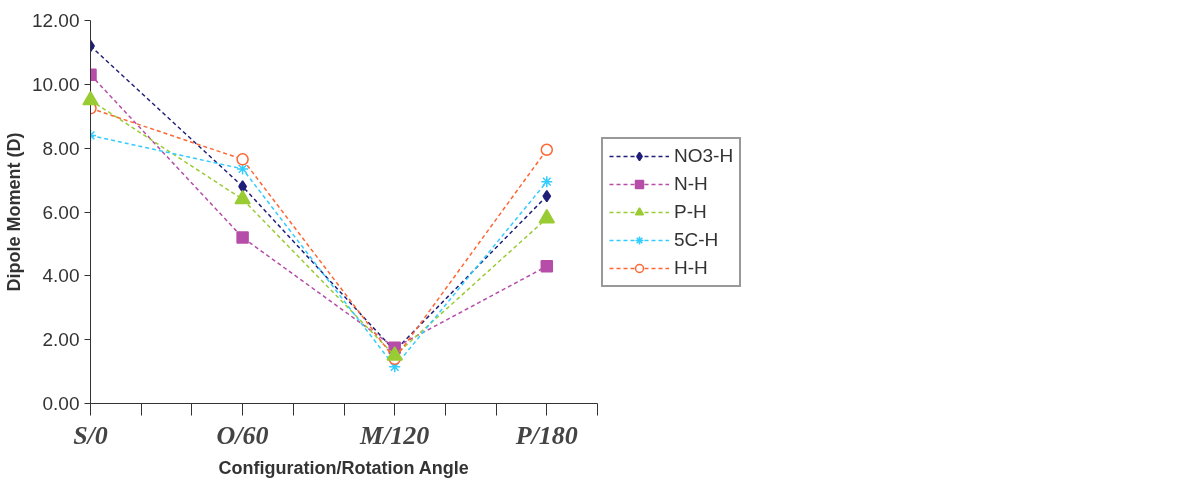 Image resolution: width=1191 pixels, height=484 pixels. Describe the element at coordinates (61, 148) in the screenshot. I see `y-tick-label: 8.00` at that location.